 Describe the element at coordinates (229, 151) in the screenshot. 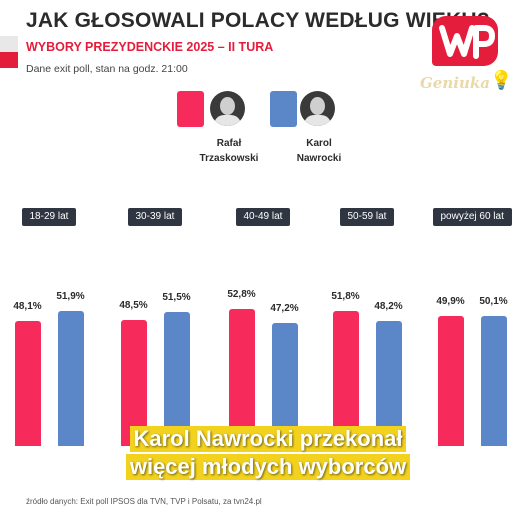

I see `candidate-name-trzaskowski: Rafał Trzaskowski` at that location.